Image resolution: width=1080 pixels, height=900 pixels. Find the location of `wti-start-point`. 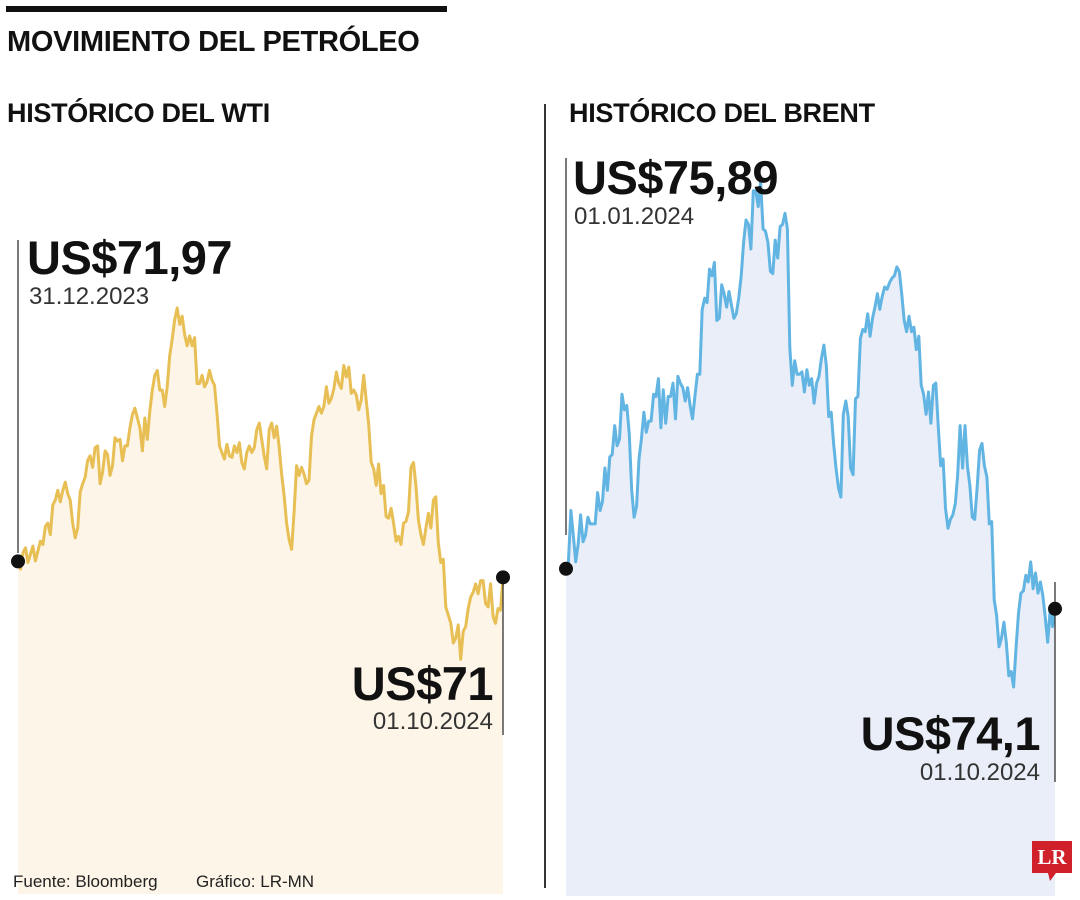

wti-start-point is located at coordinates (18, 561).